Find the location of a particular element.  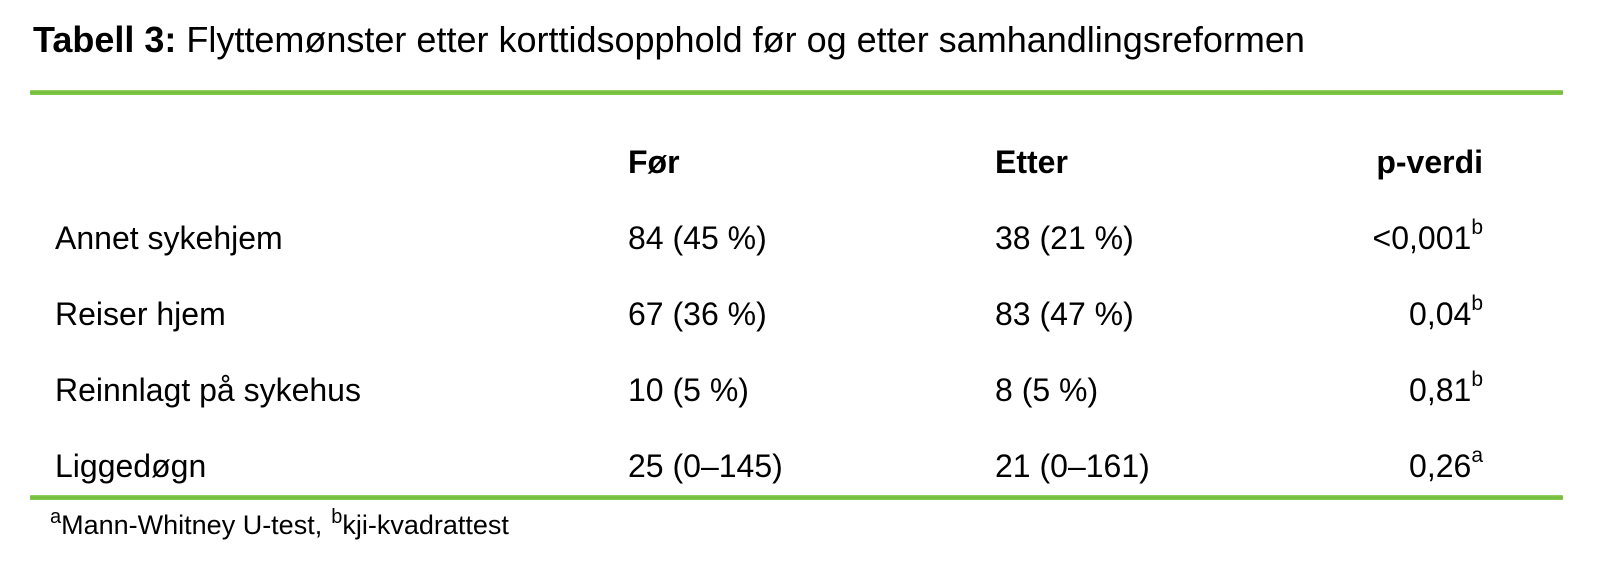

footnote-text-b: kji-kvadrattest is located at coordinates (425, 525).